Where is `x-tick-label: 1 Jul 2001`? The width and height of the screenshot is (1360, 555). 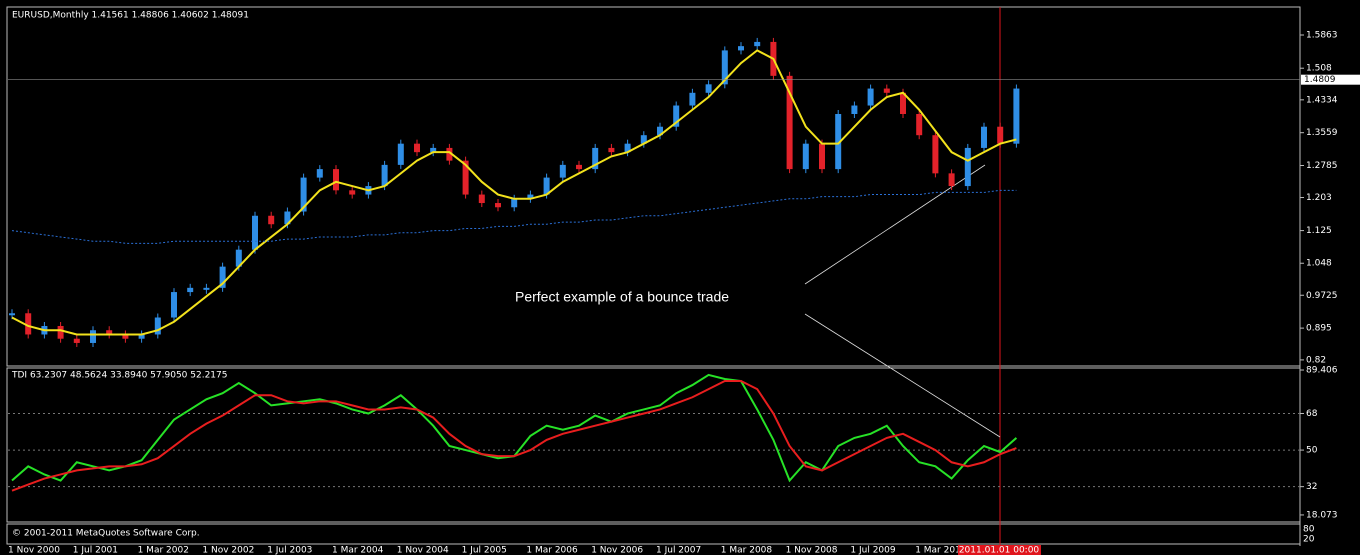
x-tick-label: 1 Jul 2001 is located at coordinates (95, 550).